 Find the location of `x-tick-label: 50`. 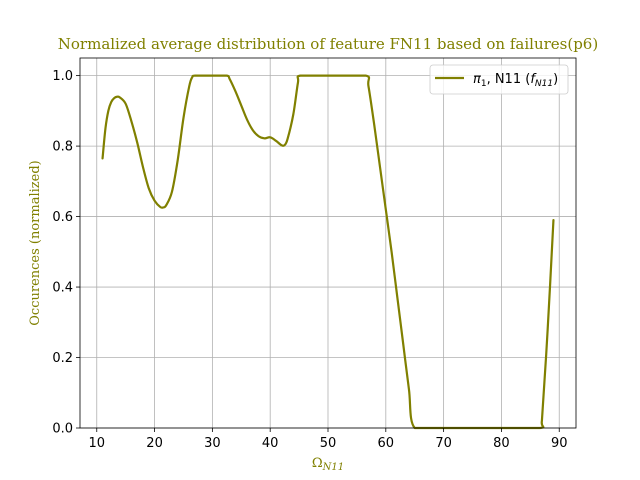

x-tick-label: 50 is located at coordinates (328, 443).